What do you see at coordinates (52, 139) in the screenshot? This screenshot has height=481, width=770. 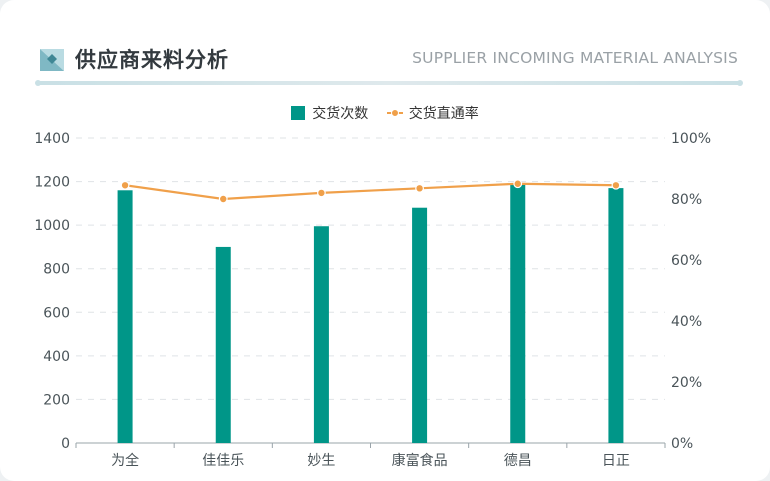 I see `y-left-tick-label: 1400` at bounding box center [52, 139].